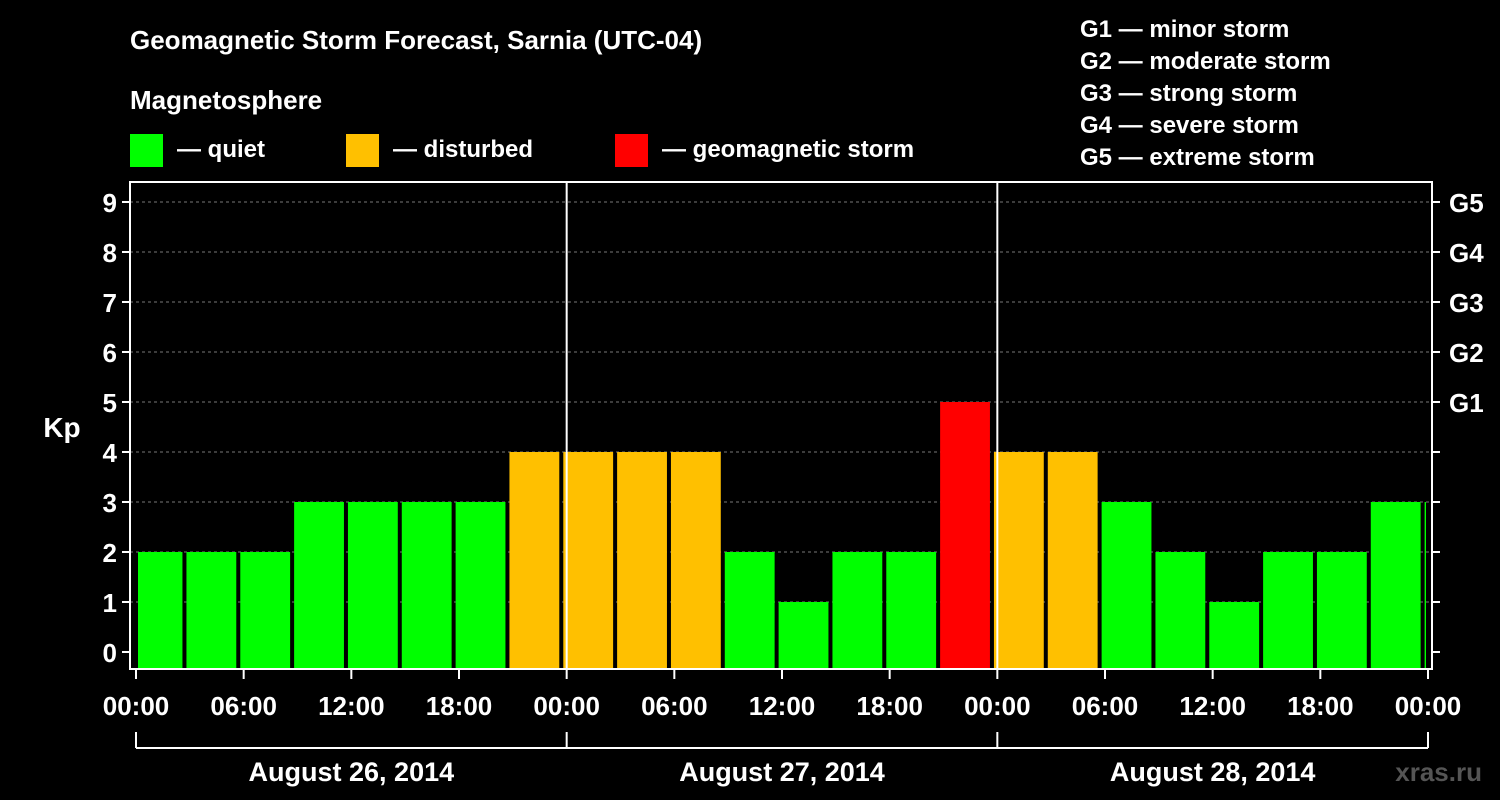 This screenshot has width=1500, height=800. I want to click on y-tick-label: 3, so click(110, 503).